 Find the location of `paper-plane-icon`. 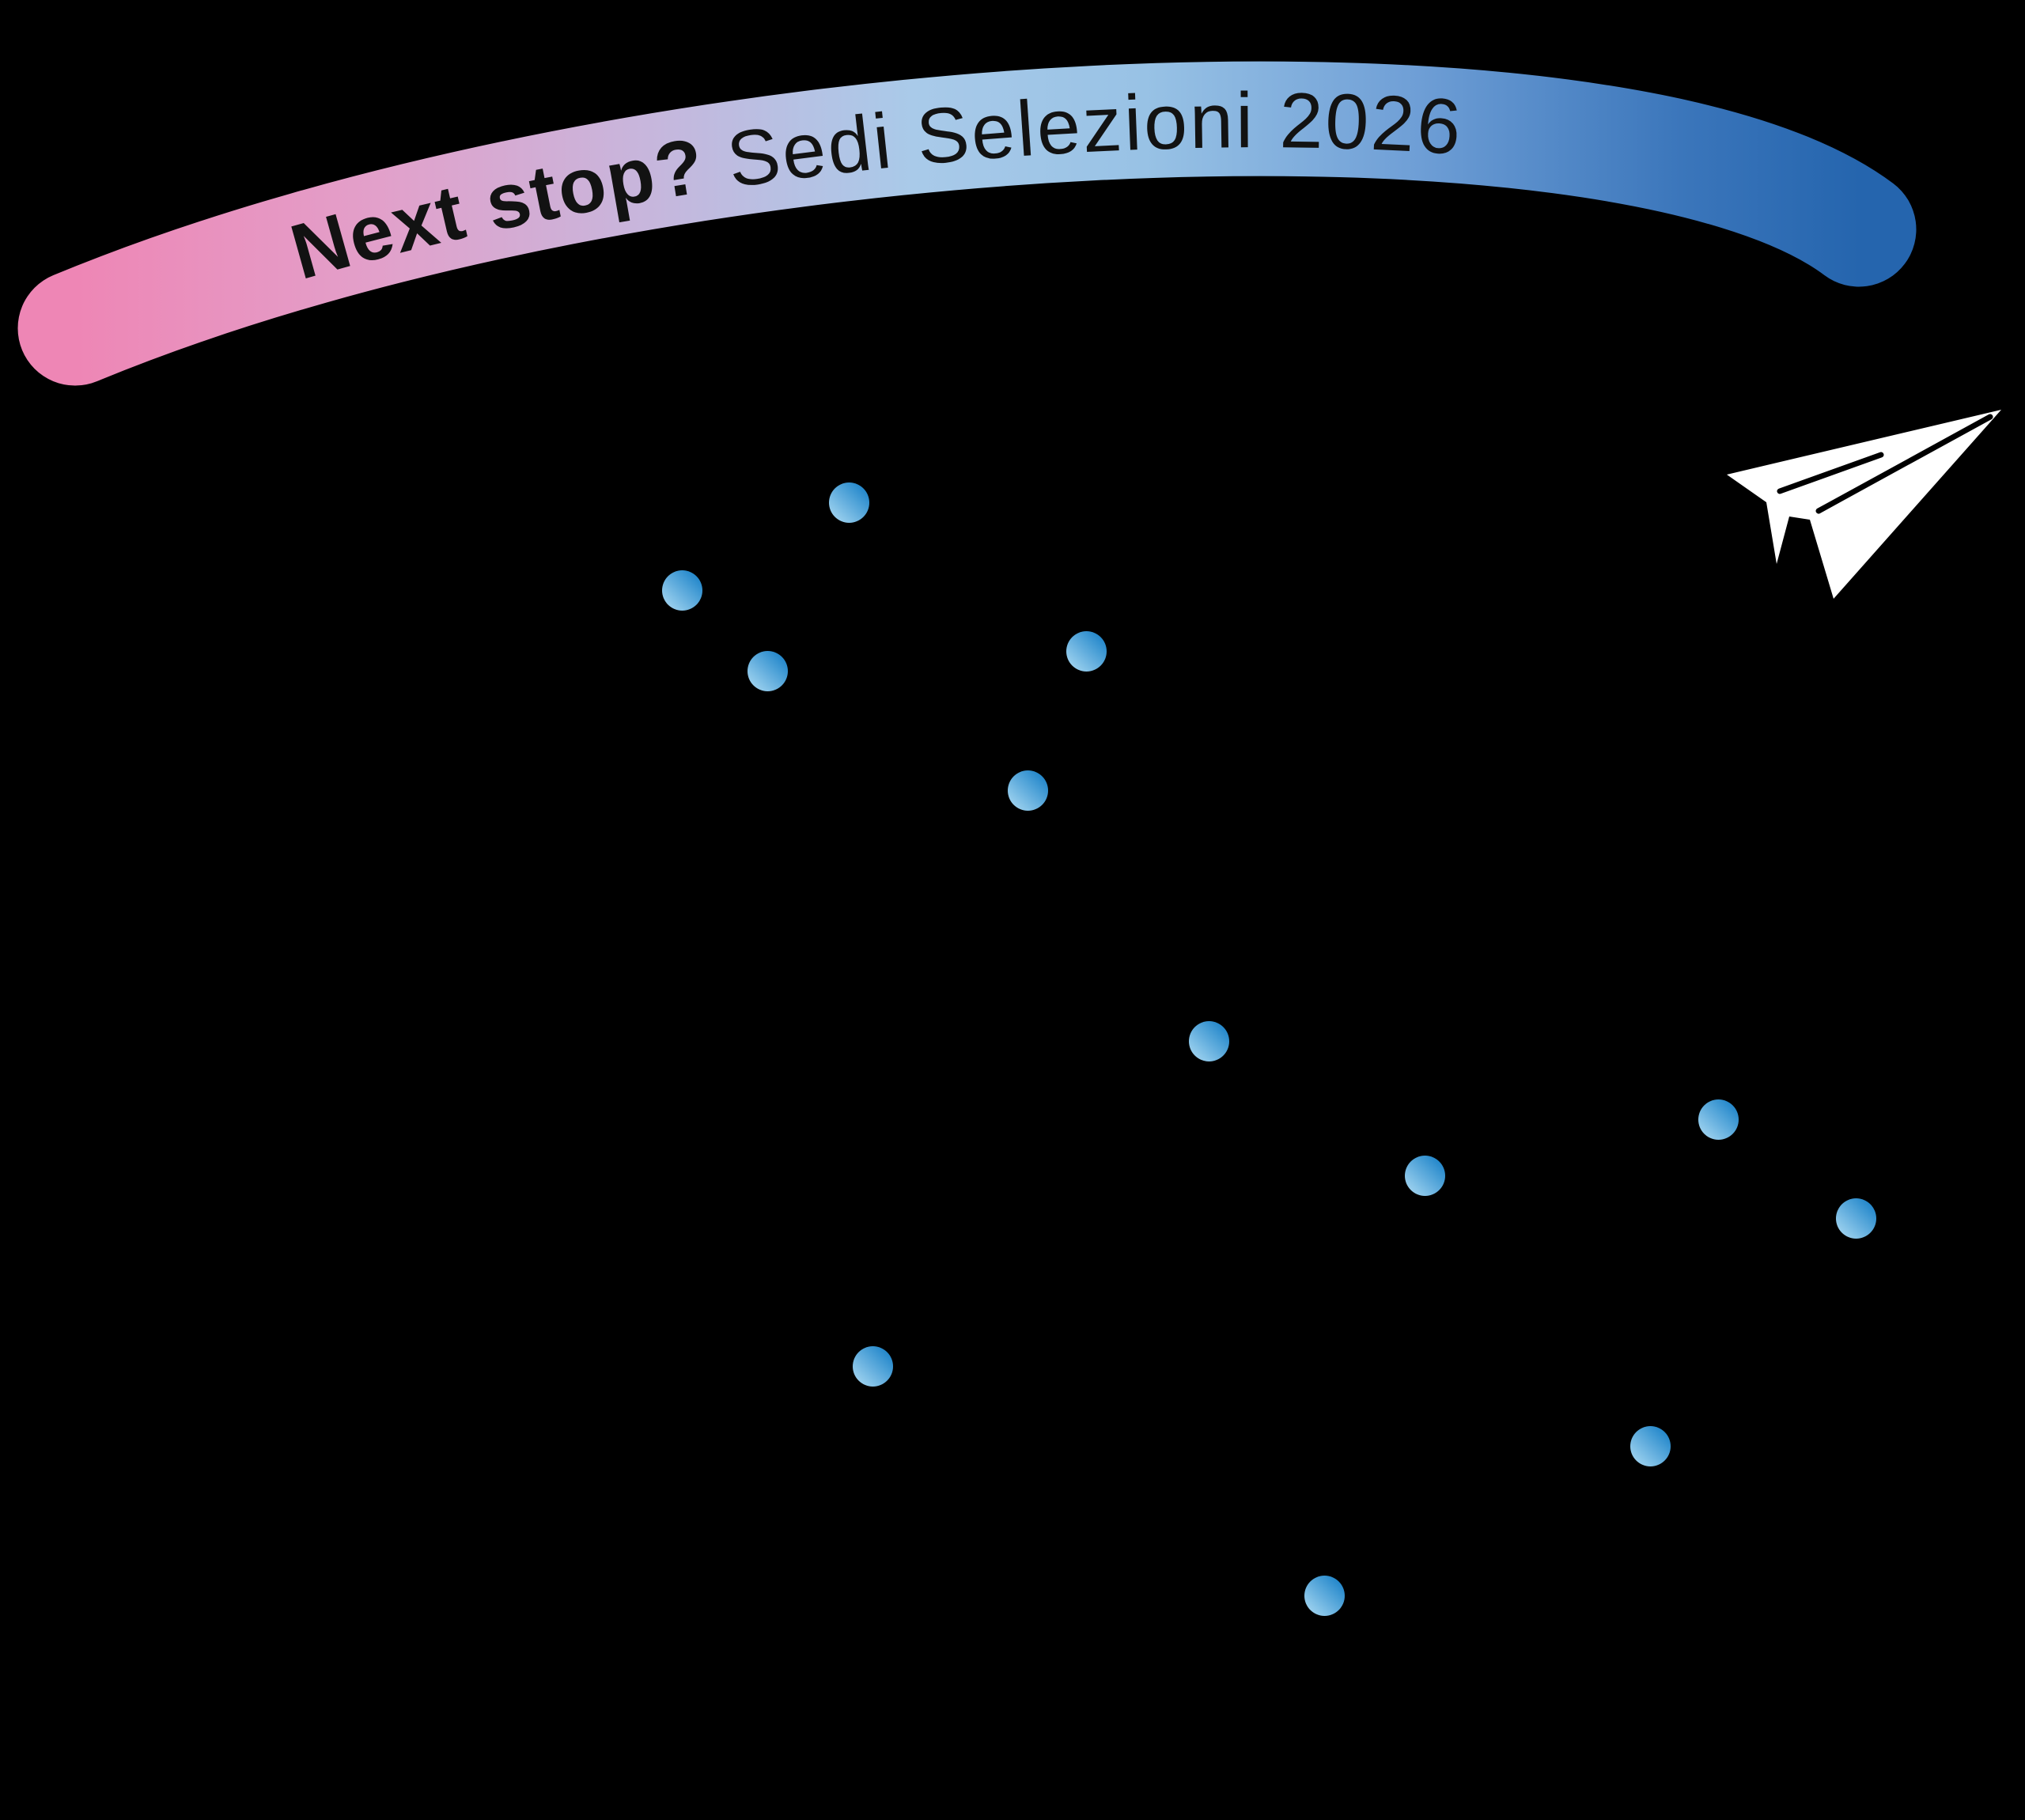

paper-plane-icon is located at coordinates (1864, 504).